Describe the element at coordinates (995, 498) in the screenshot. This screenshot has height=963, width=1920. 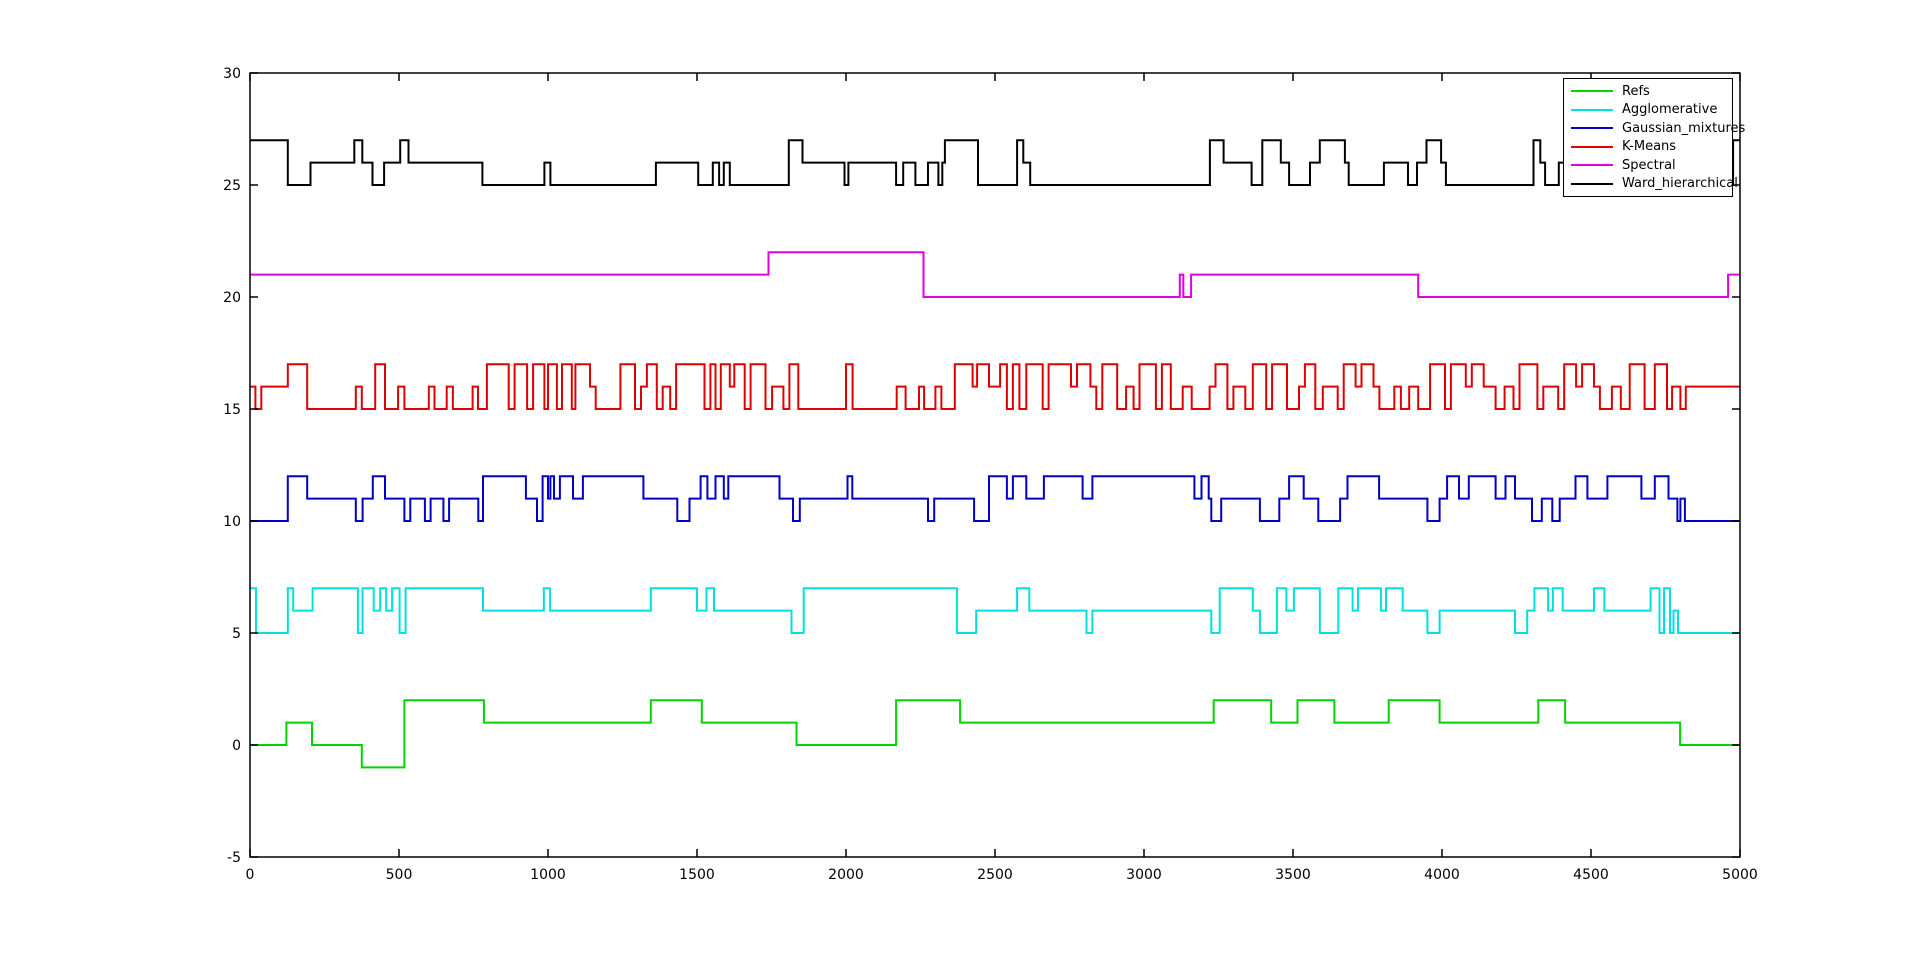
I see `series-line-gaussian_mixtures` at that location.